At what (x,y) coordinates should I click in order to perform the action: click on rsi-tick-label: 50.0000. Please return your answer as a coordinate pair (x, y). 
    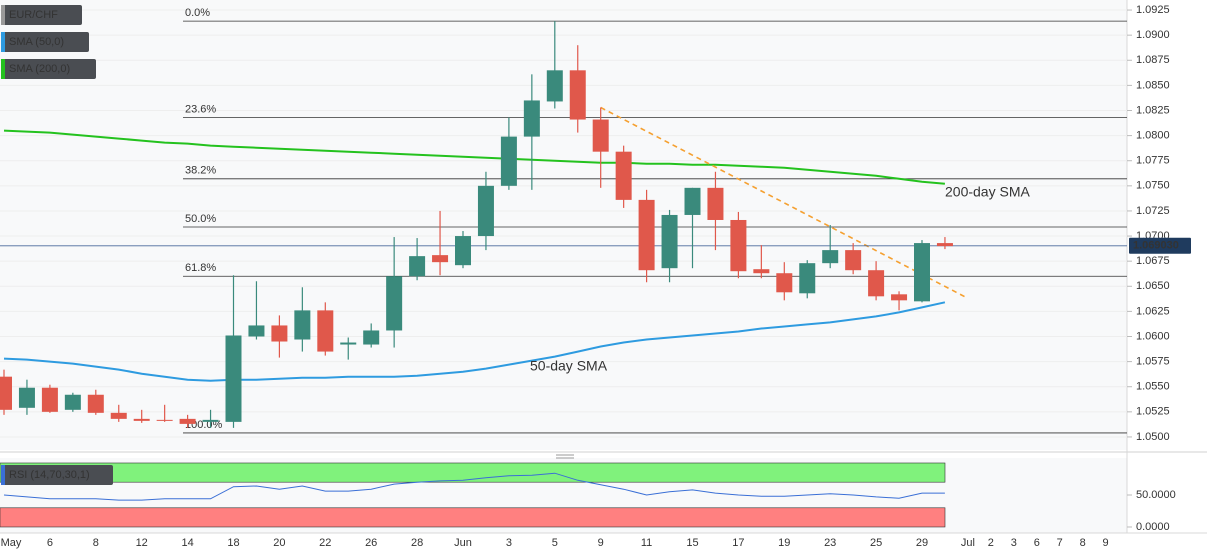
    Looking at the image, I should click on (1156, 495).